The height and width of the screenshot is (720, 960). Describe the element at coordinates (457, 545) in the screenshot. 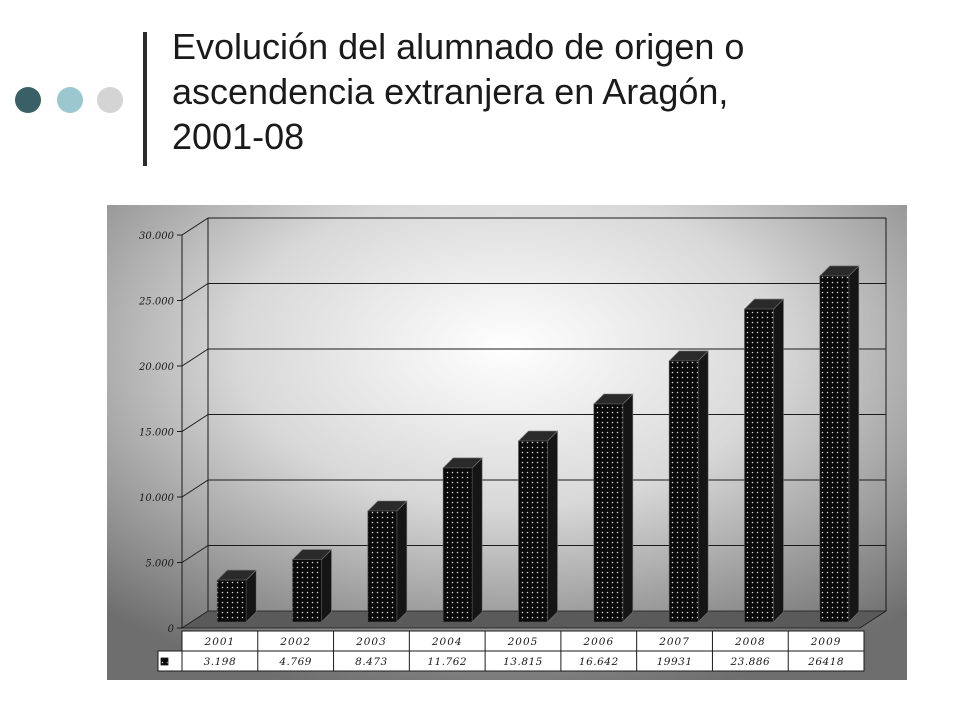

I see `bar-2004` at that location.